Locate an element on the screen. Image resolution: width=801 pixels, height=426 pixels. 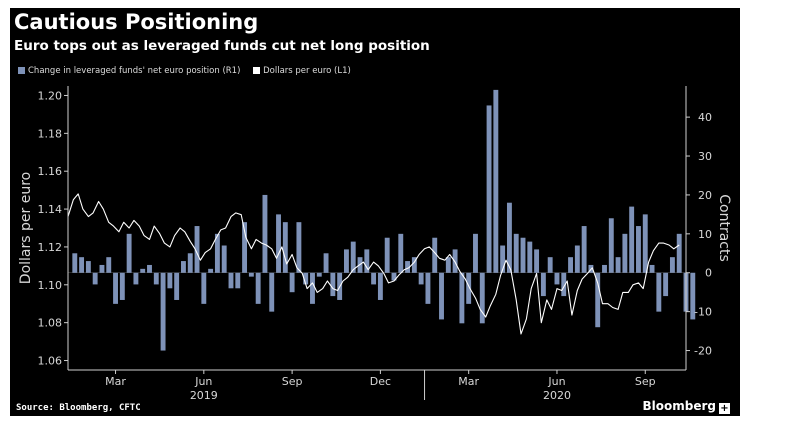
x-tick-label: Dec is located at coordinates (380, 381).